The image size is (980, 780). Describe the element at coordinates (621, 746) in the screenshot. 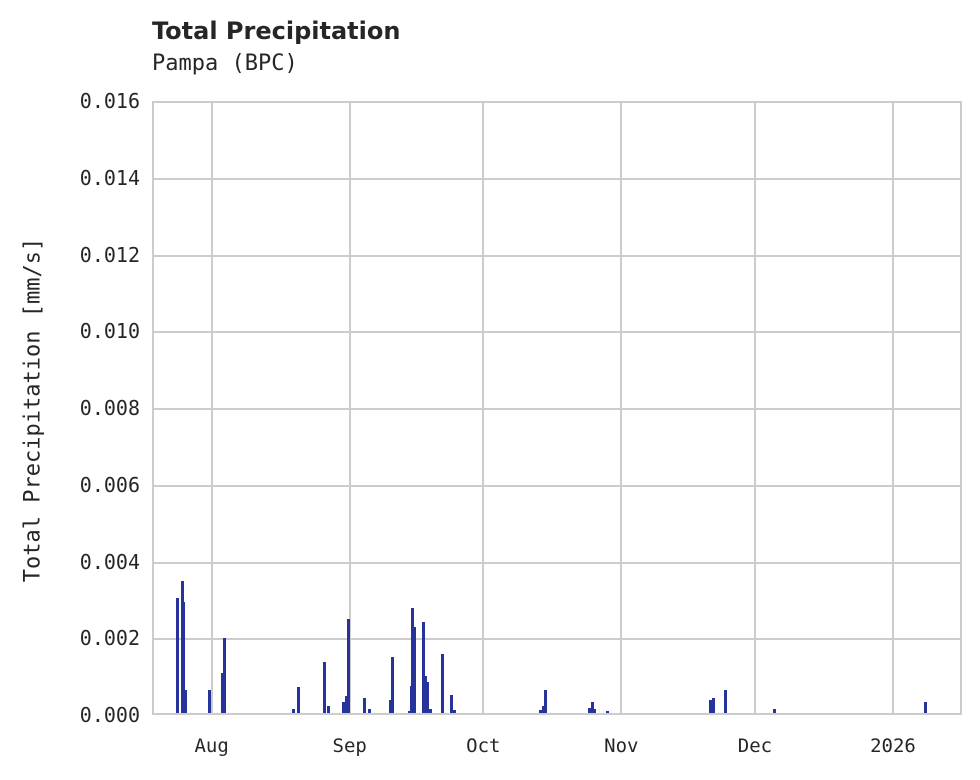

I see `x-tick-label: Nov` at that location.